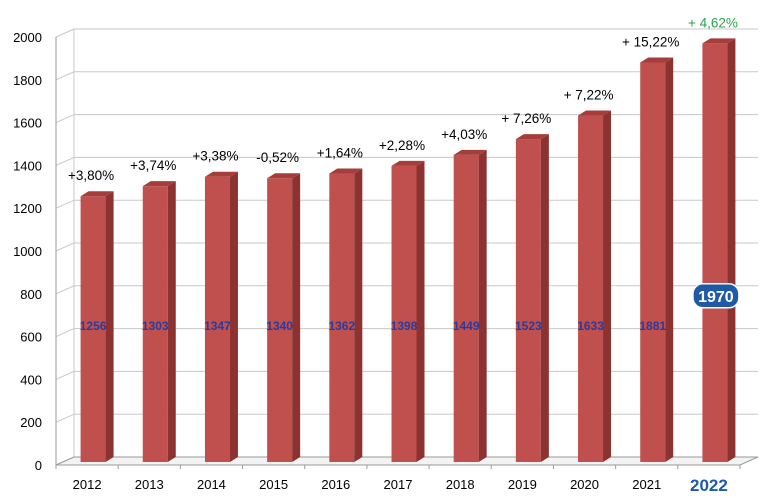 This screenshot has height=498, width=773. I want to click on bar-side-2015, so click(296, 318).